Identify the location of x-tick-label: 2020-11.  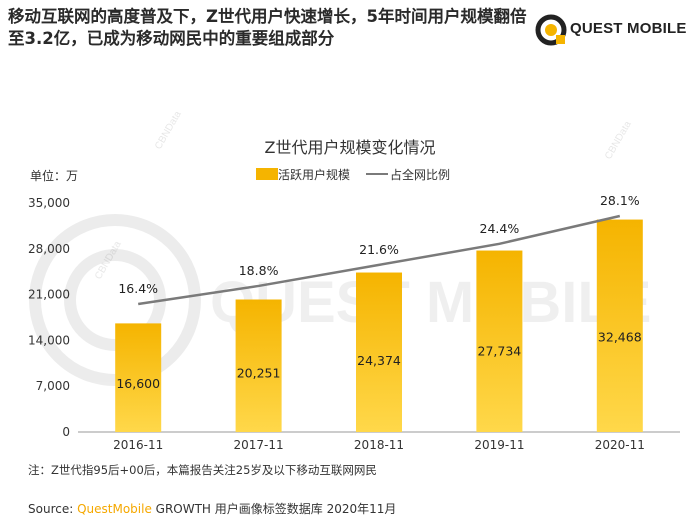
(620, 445).